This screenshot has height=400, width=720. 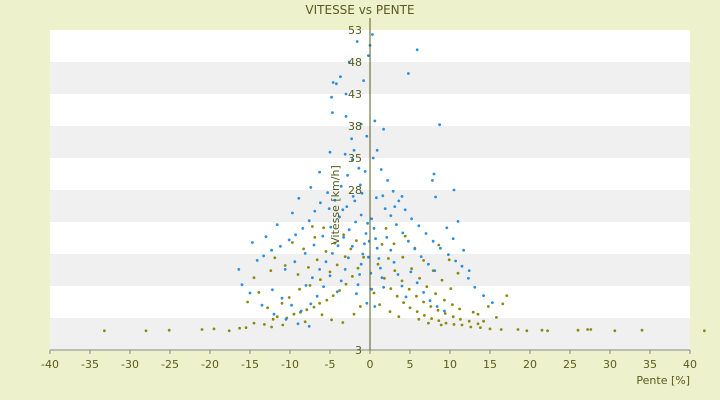 What do you see at coordinates (663, 380) in the screenshot?
I see `x-axis-title: Pente [%]` at bounding box center [663, 380].